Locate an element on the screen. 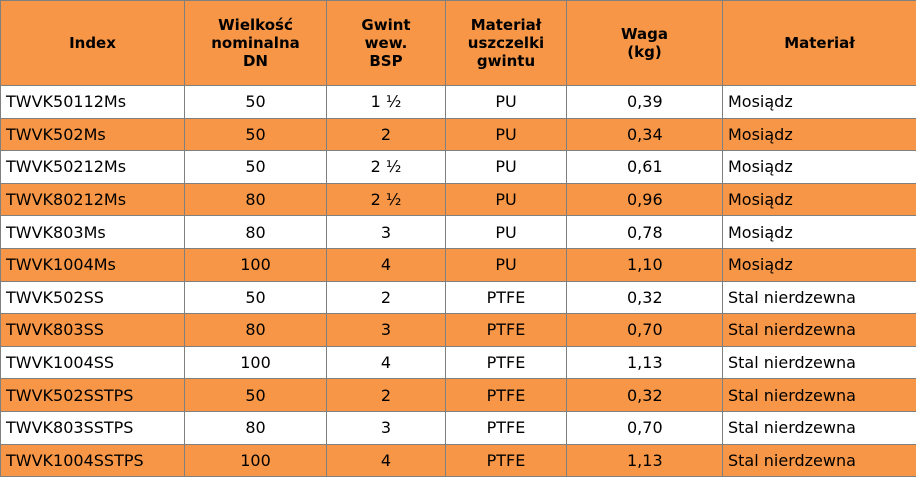 This screenshot has width=916, height=477. cell-weight: 0,34 is located at coordinates (645, 134).